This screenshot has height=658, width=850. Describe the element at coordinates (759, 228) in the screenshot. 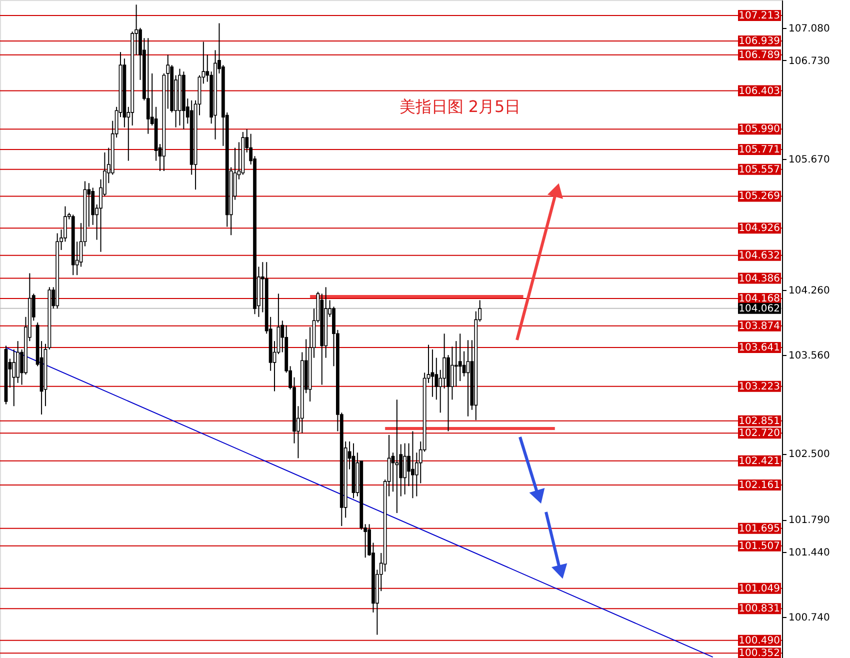

I see `ref-line-label: 104.926` at that location.